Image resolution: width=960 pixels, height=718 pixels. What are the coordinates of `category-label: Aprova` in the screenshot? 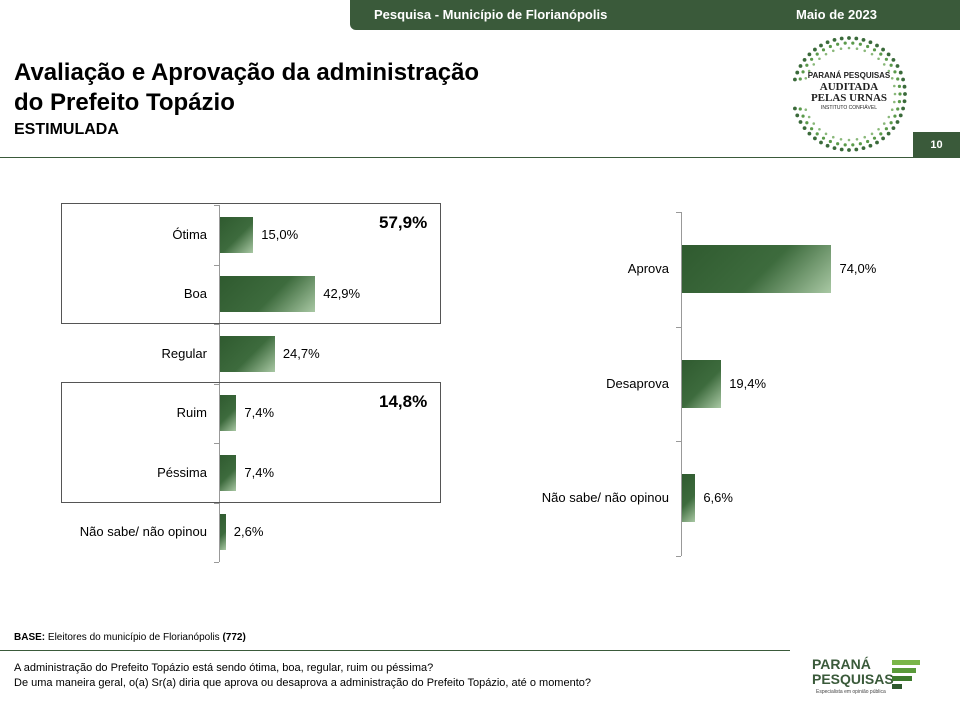 It's located at (648, 269).